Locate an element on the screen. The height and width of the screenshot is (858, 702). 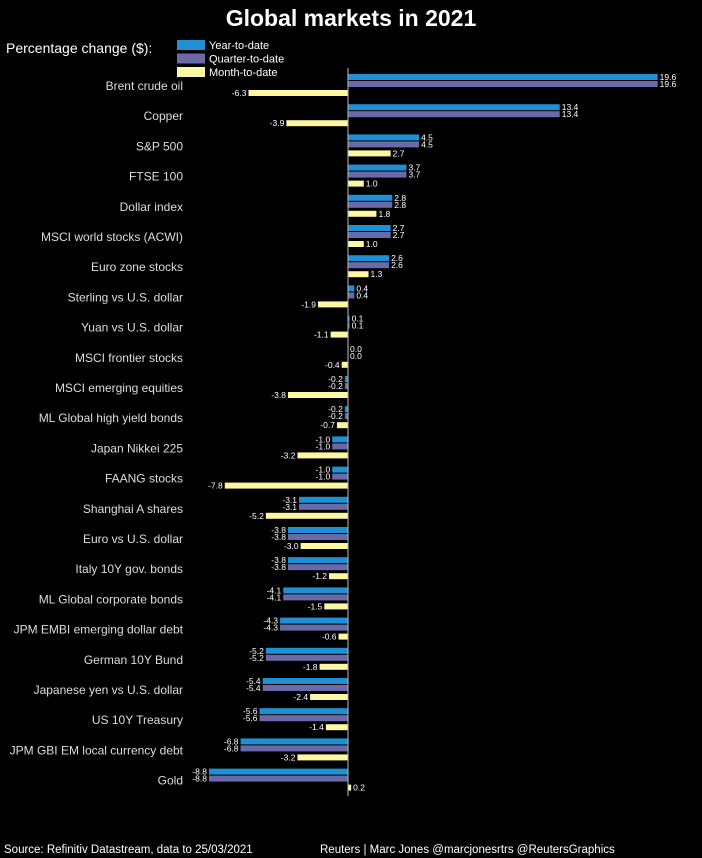
value-label-quarter-to-date-dollar-index: 2.8 is located at coordinates (400, 205).